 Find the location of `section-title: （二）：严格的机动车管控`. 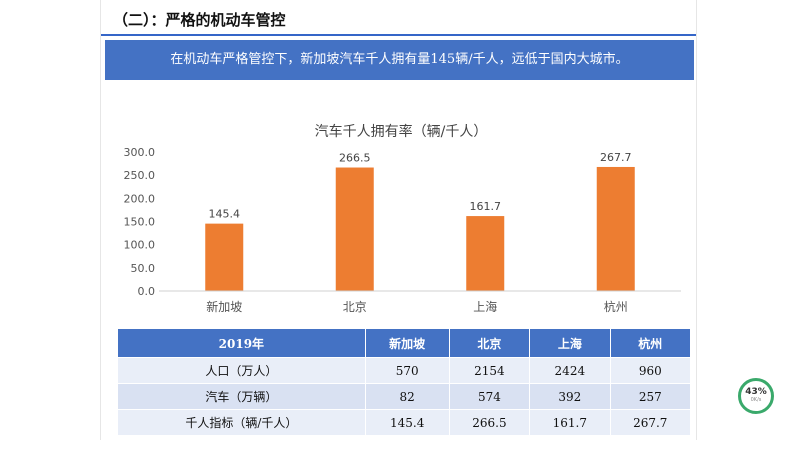

section-title: （二）：严格的机动车管控 is located at coordinates (199, 20).